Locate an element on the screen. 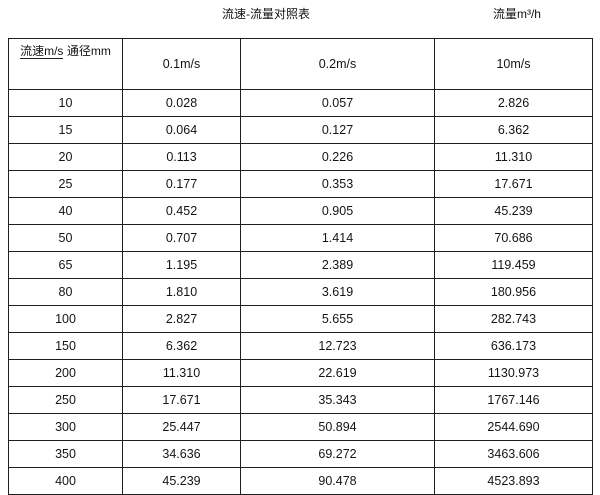 Image resolution: width=600 pixels, height=495 pixels. cell-flow-v2: 2.389 is located at coordinates (337, 265).